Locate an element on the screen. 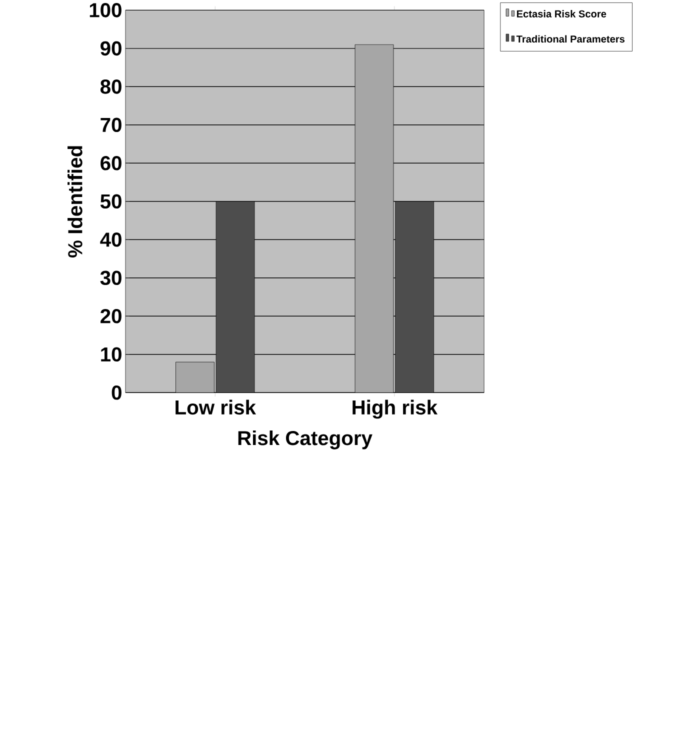 The height and width of the screenshot is (756, 695). y-tick-label: 80 is located at coordinates (111, 87).